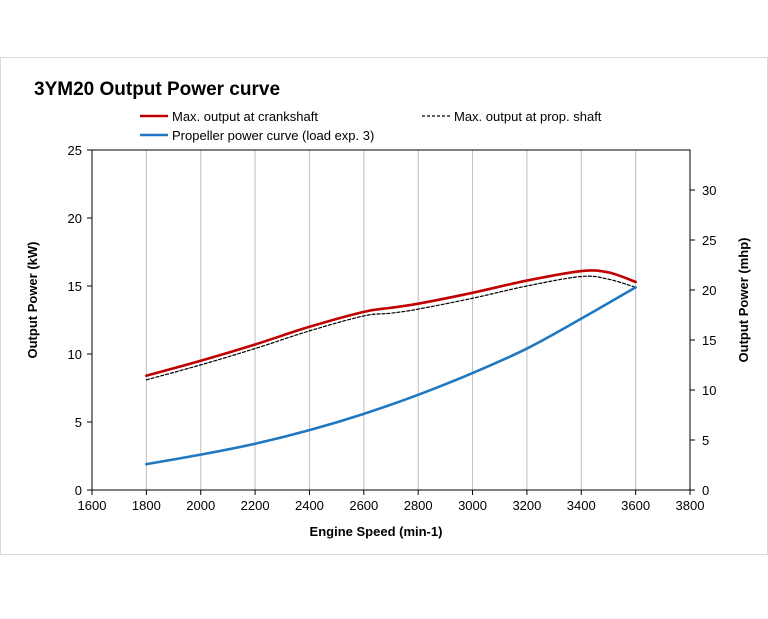 Image resolution: width=768 pixels, height=619 pixels. What do you see at coordinates (75, 354) in the screenshot?
I see `y-tick-label-10: 10` at bounding box center [75, 354].